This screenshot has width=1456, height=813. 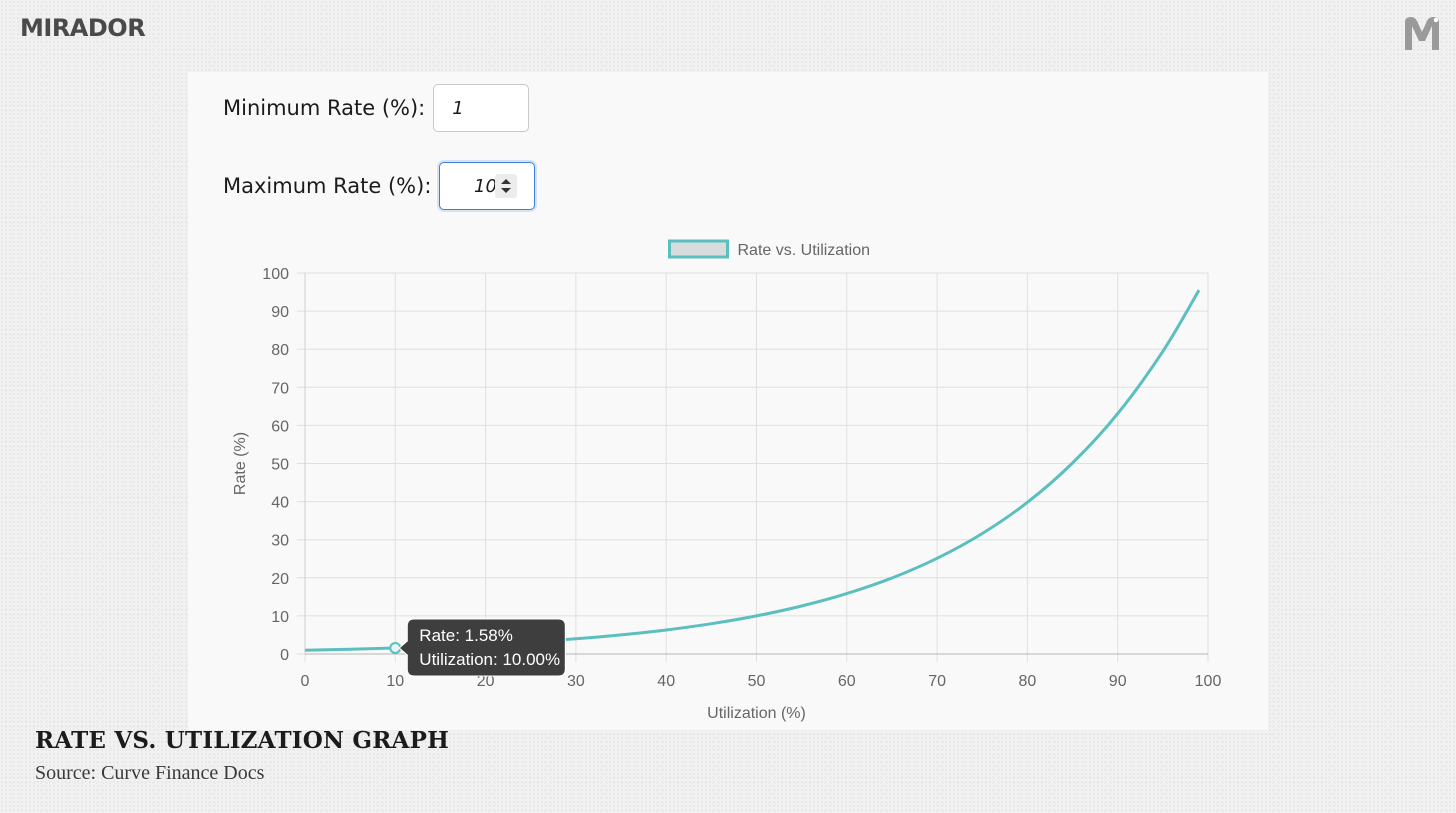 What do you see at coordinates (804, 250) in the screenshot?
I see `legend-label: Rate vs. Utilization` at bounding box center [804, 250].